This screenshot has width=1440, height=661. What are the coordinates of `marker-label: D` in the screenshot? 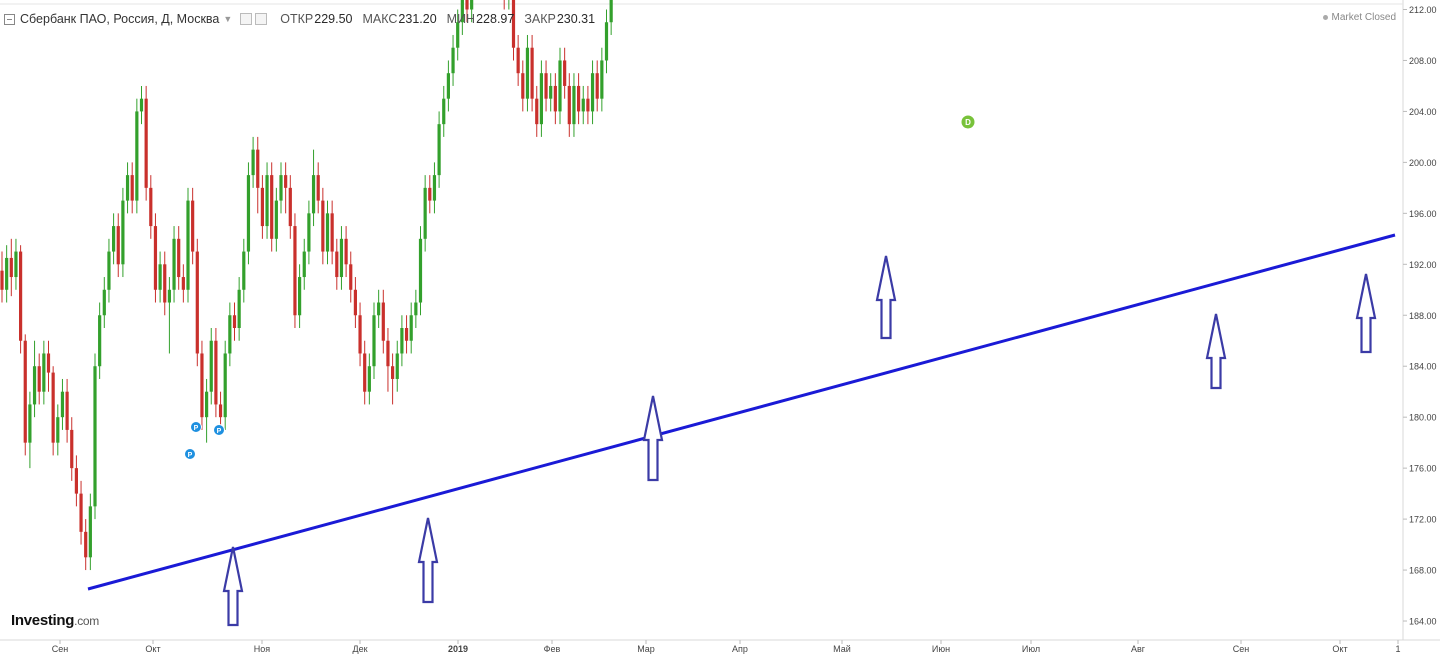 It's located at (968, 122).